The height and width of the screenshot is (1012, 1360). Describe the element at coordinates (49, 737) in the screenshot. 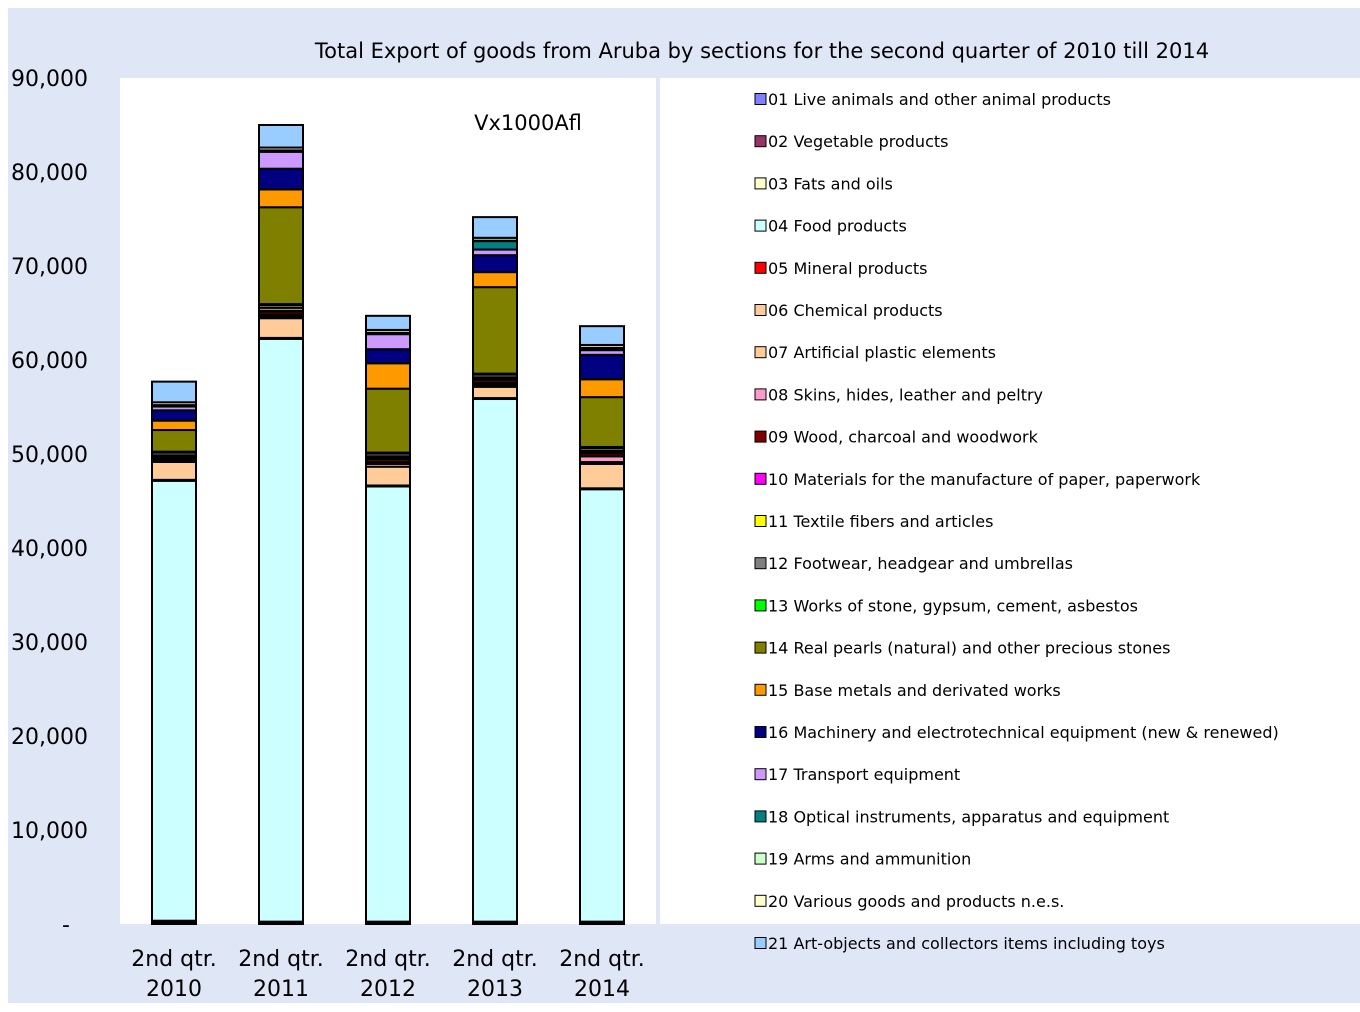

I see `y-tick-label: 20,000` at that location.